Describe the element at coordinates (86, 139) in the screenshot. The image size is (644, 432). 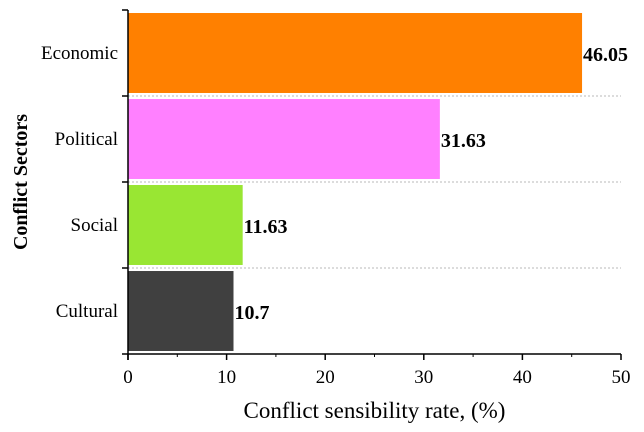
I see `category-label: Political` at that location.